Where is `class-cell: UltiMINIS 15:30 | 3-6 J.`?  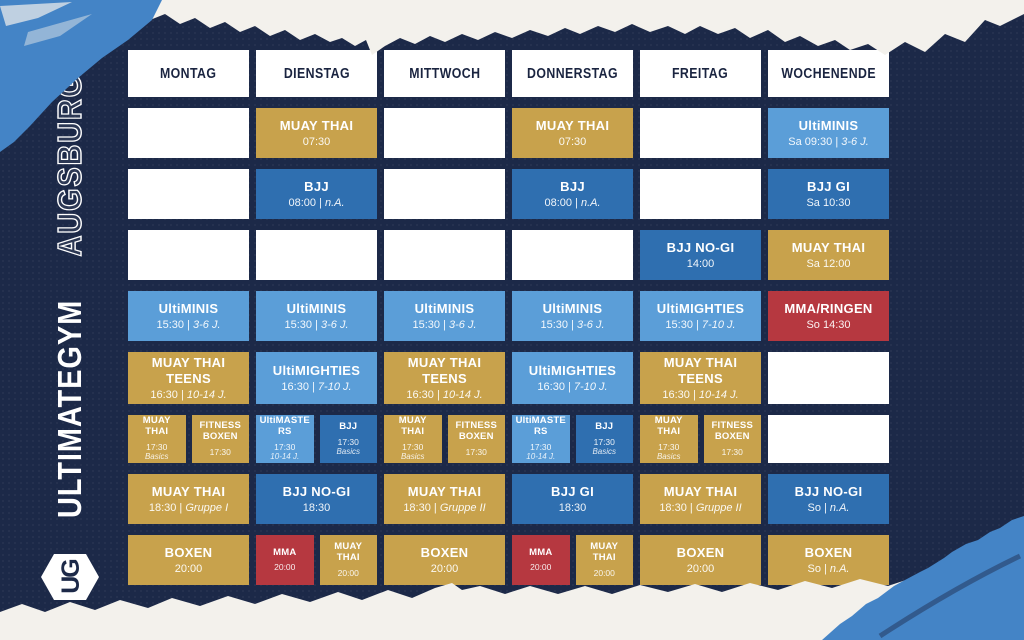
class-cell: UltiMINIS 15:30 | 3-6 J. is located at coordinates (188, 316).